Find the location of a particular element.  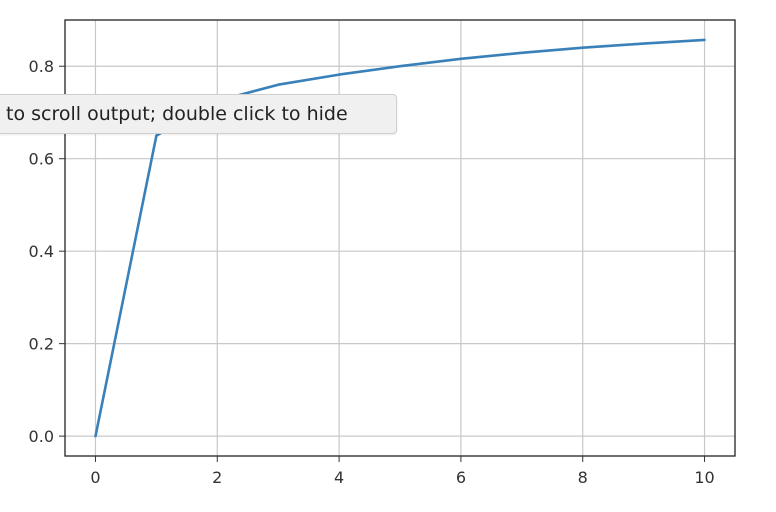

x-tick-label: 6 is located at coordinates (461, 477).